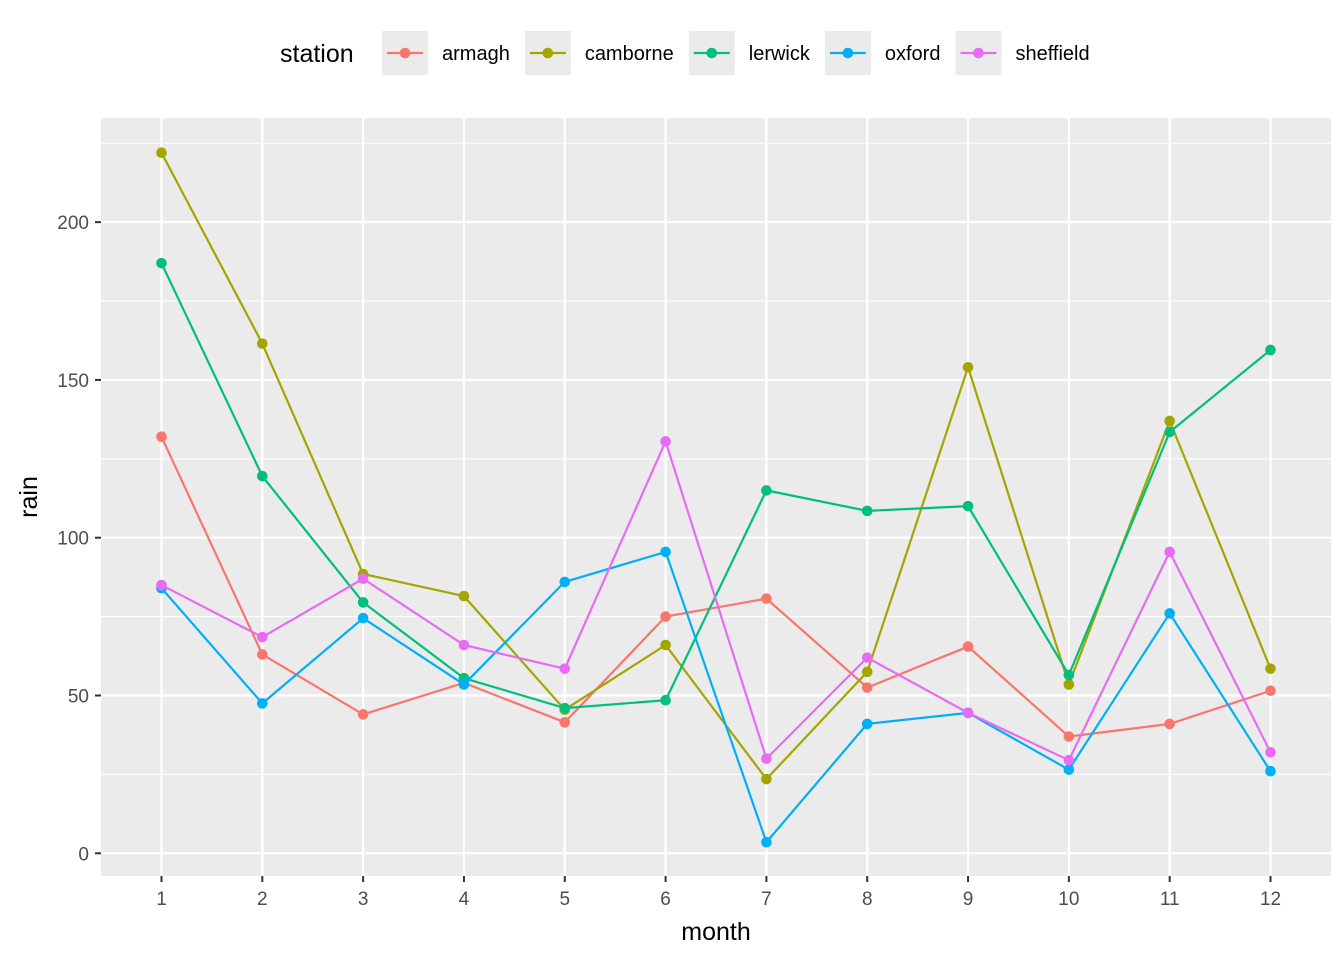 The height and width of the screenshot is (960, 1344). Describe the element at coordinates (161, 899) in the screenshot. I see `x-tick-label: 1` at that location.